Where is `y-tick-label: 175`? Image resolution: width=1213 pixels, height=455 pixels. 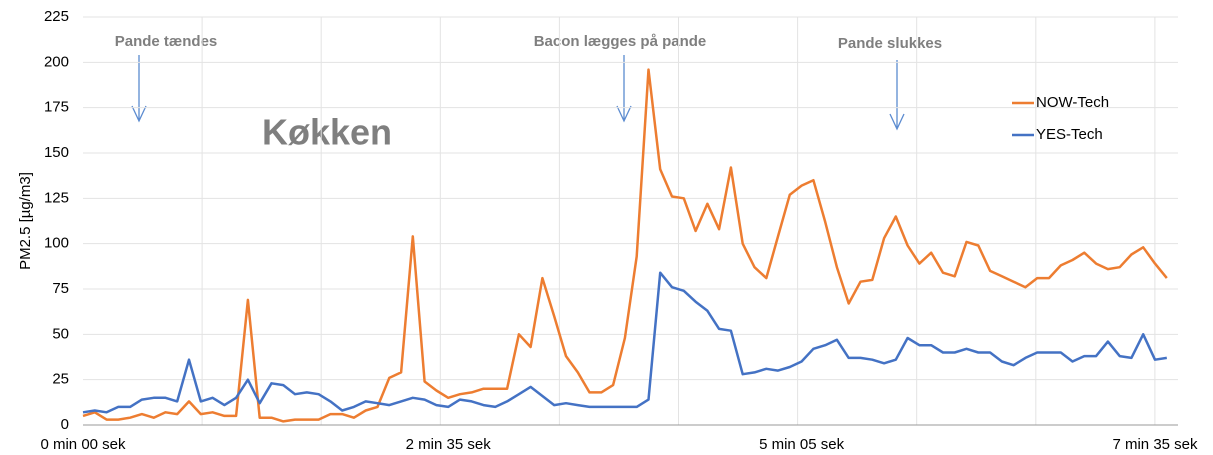
y-tick-label: 175 is located at coordinates (56, 107).